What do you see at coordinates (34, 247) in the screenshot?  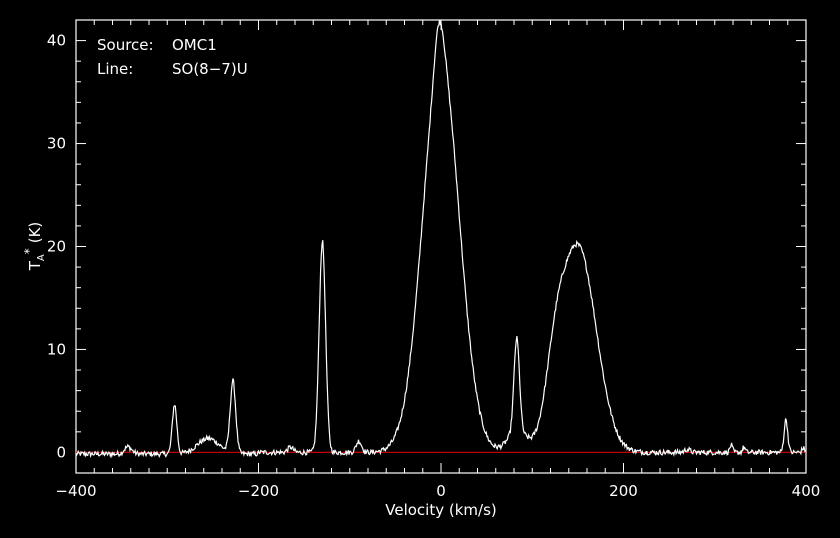 I see `y-axis-label: TA* (K)` at bounding box center [34, 247].